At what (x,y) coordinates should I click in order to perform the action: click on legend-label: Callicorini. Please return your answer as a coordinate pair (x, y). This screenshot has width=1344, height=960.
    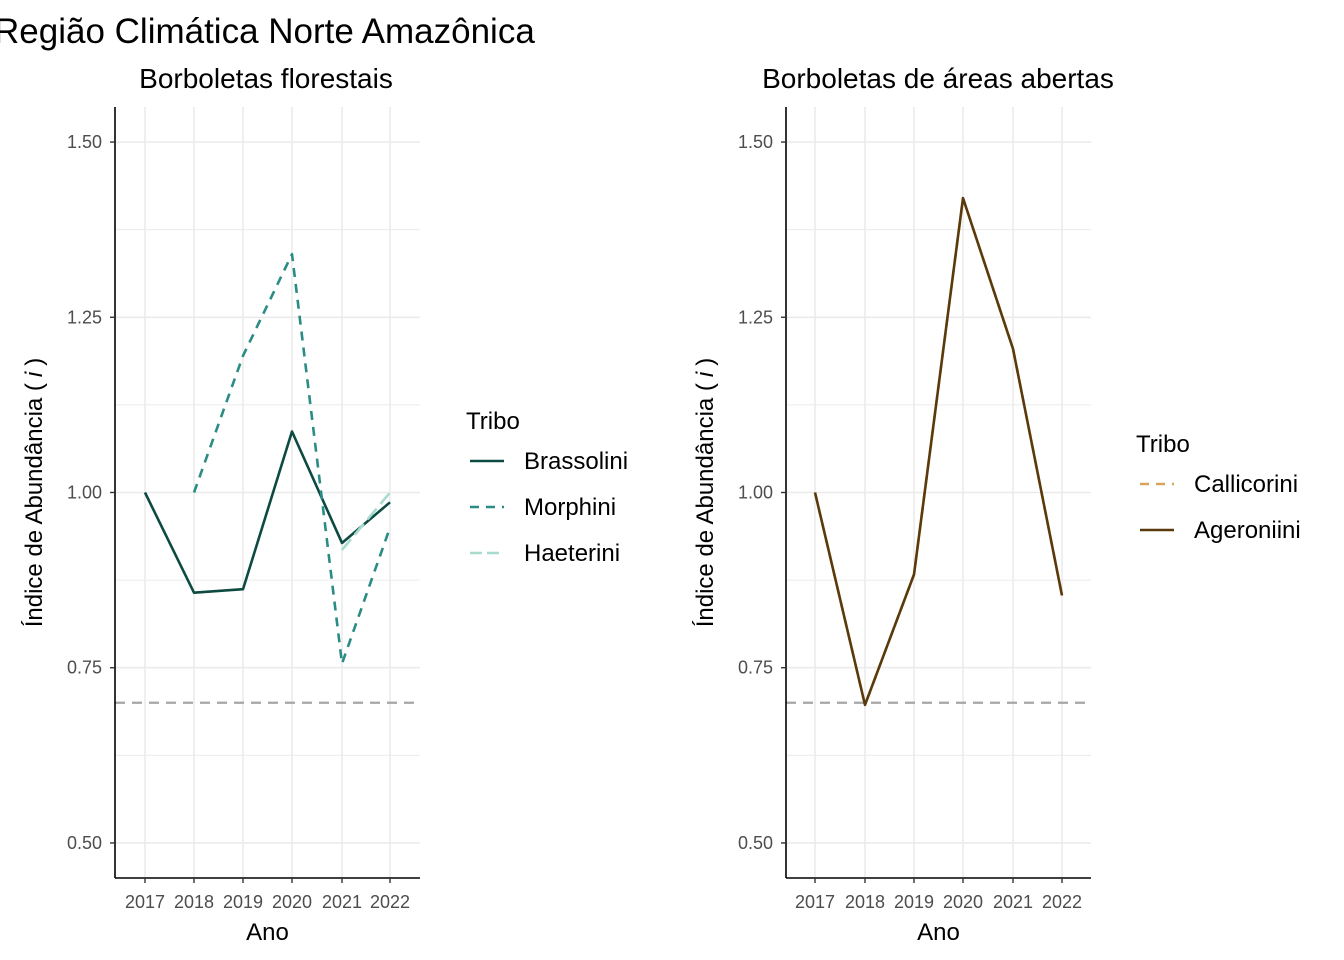
    Looking at the image, I should click on (1246, 484).